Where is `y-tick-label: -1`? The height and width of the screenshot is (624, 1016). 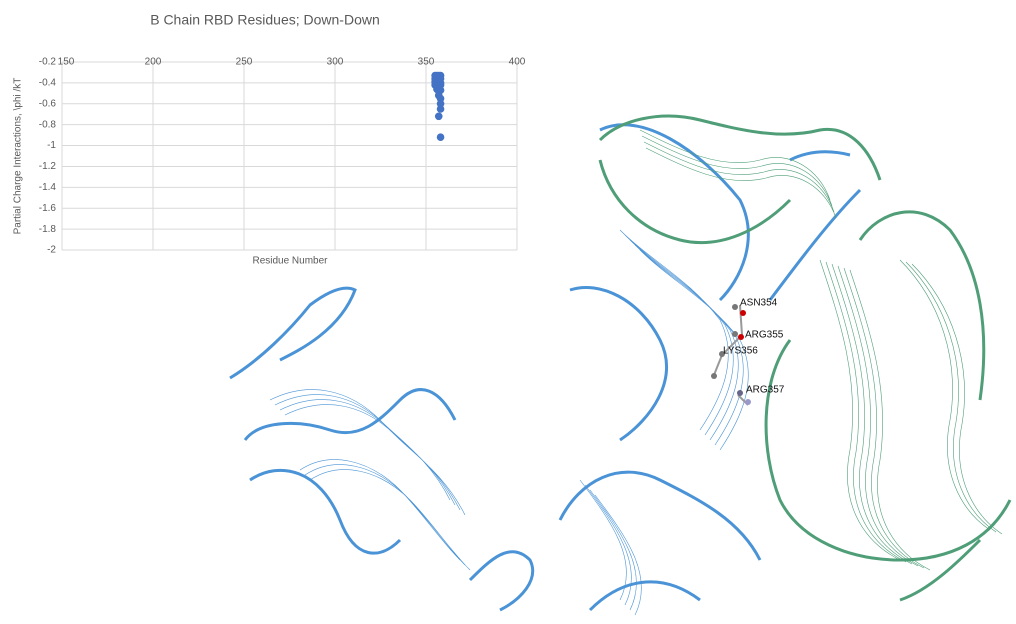
y-tick-label: -1 is located at coordinates (51, 145).